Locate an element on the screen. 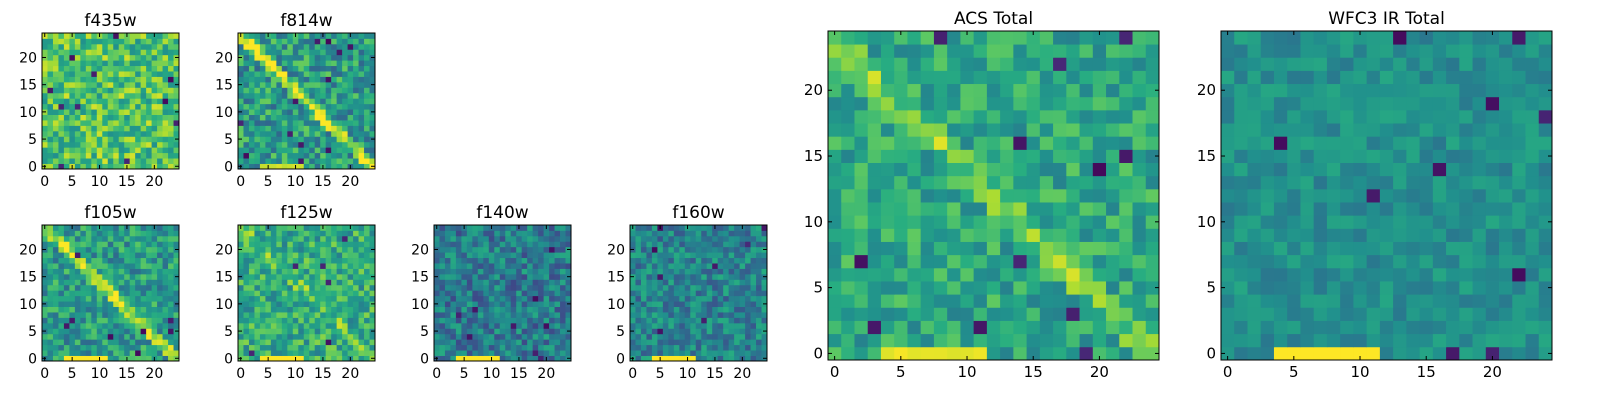  y-tick-label: 15 is located at coordinates (616, 278).